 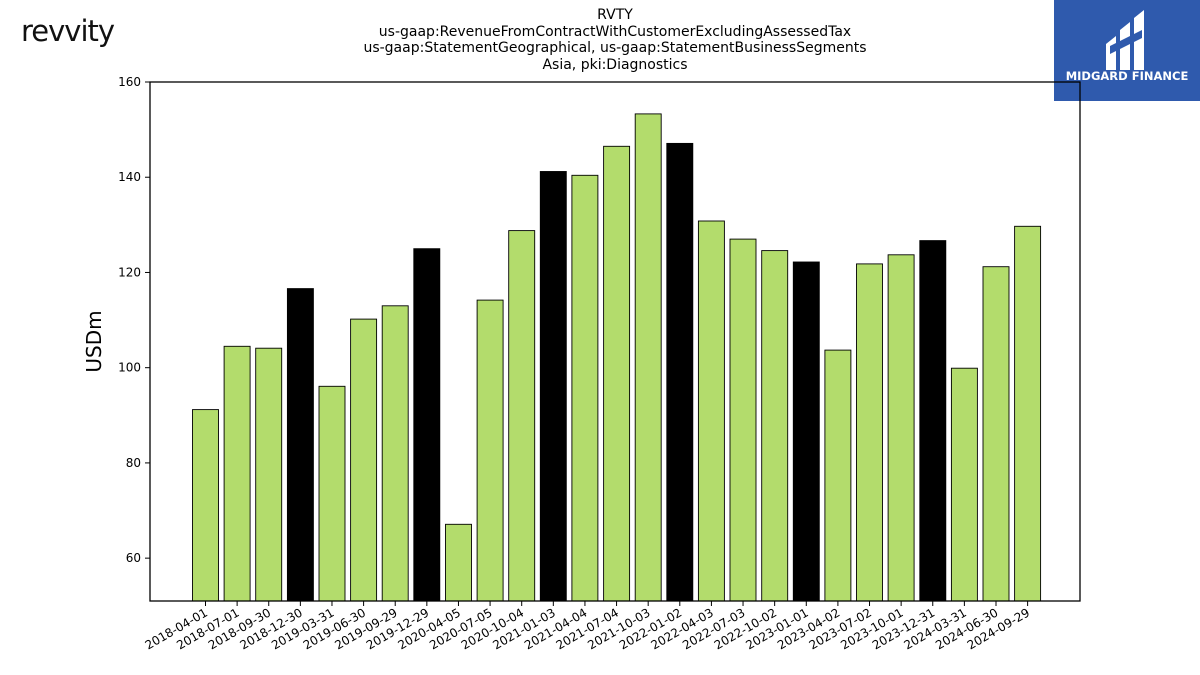 What do you see at coordinates (129, 368) in the screenshot?
I see `y-tick-label: 100` at bounding box center [129, 368].